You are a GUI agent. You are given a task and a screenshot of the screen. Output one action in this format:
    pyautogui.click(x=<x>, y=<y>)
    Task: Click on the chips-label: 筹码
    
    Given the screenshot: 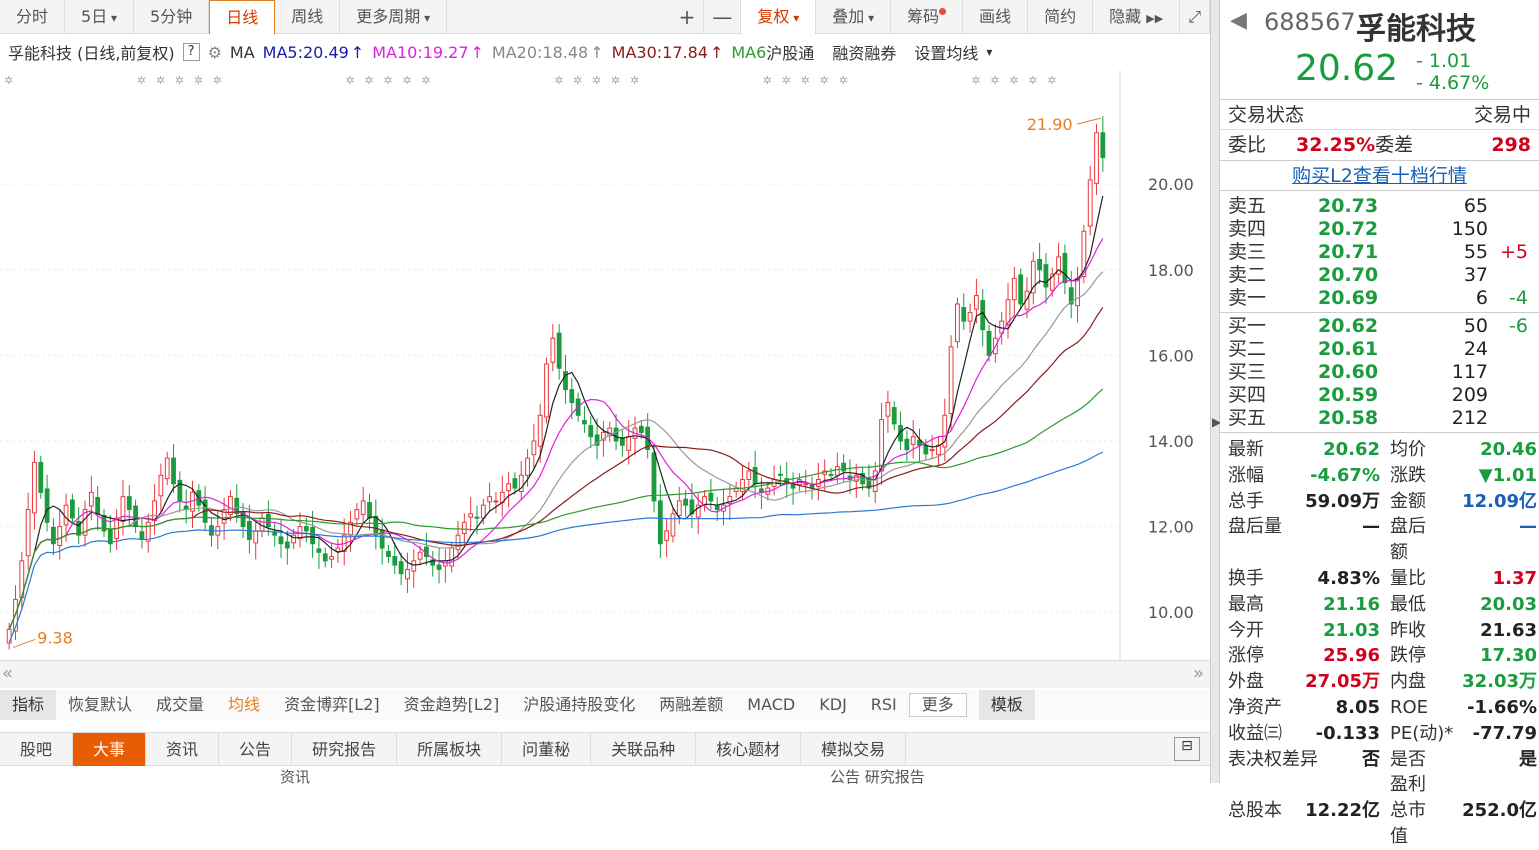 What is the action you would take?
    pyautogui.click(x=923, y=16)
    